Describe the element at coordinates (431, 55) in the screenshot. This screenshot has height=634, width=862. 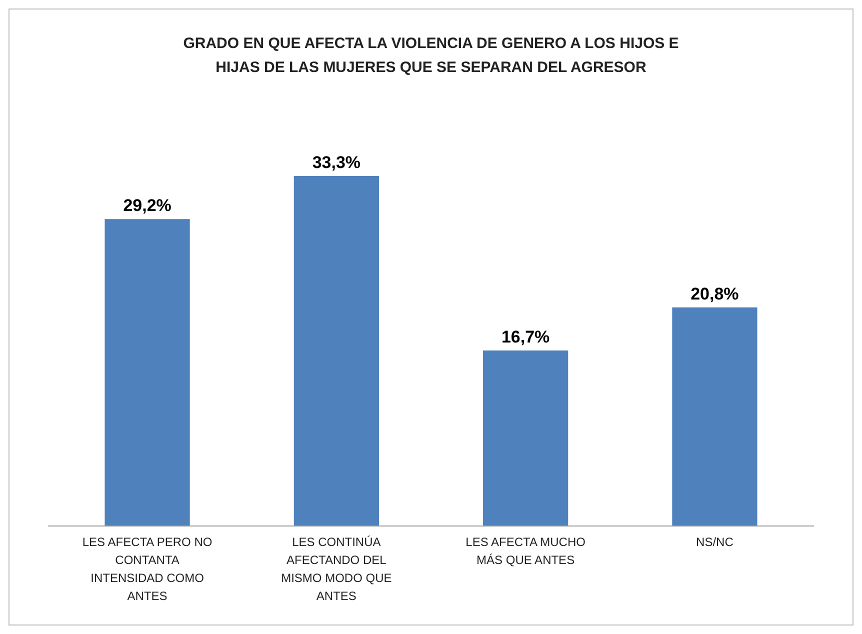
I see `chart-title: GRADO EN QUE AFECTA LA VIOLENCIA DE GENERO A LOS HIJOS E HIJAS DE LAS MUJERES QUE SE SEPARAN DEL AGRESOR` at that location.